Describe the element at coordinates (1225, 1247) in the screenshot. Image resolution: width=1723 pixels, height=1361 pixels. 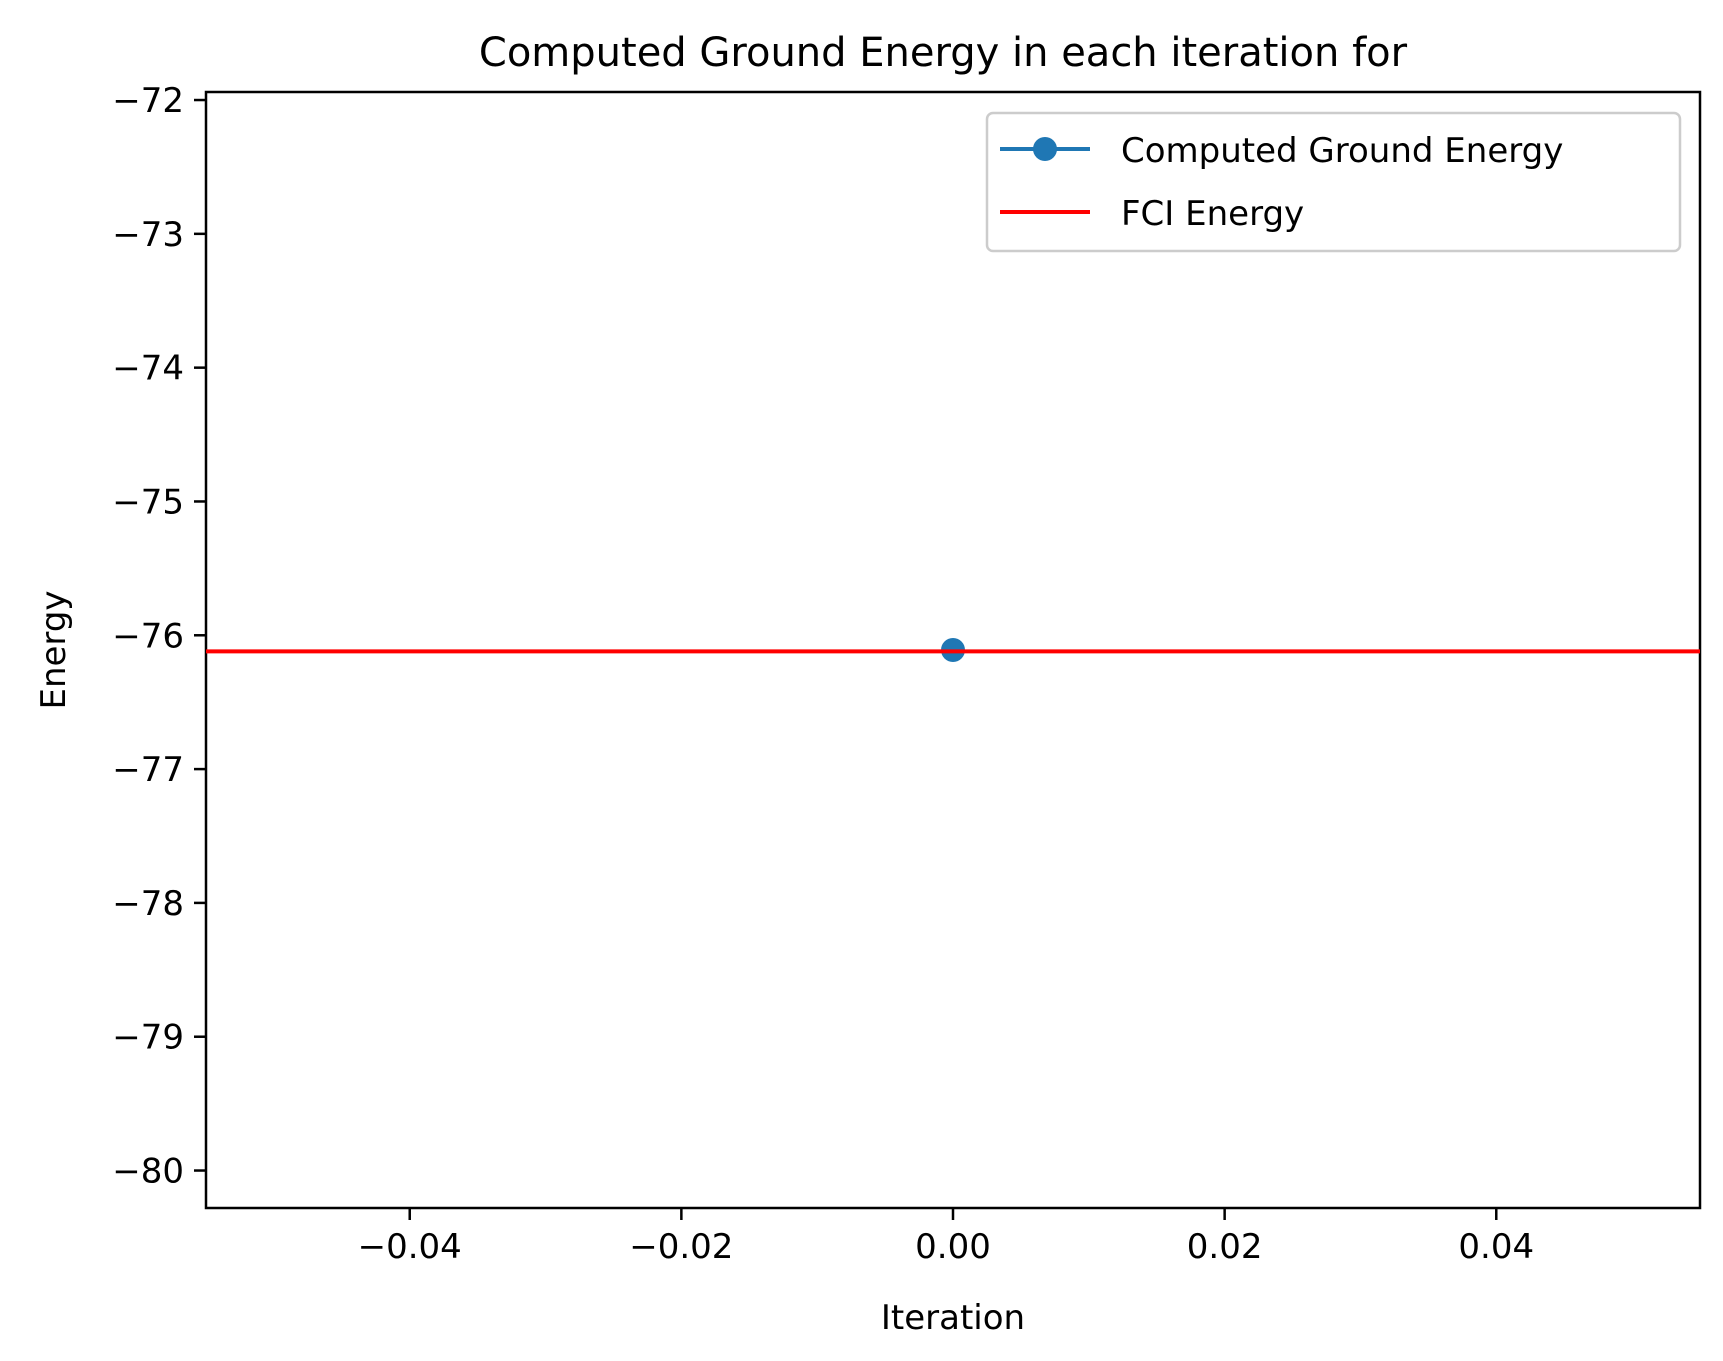
I see `x-tick-label: 0.02` at that location.